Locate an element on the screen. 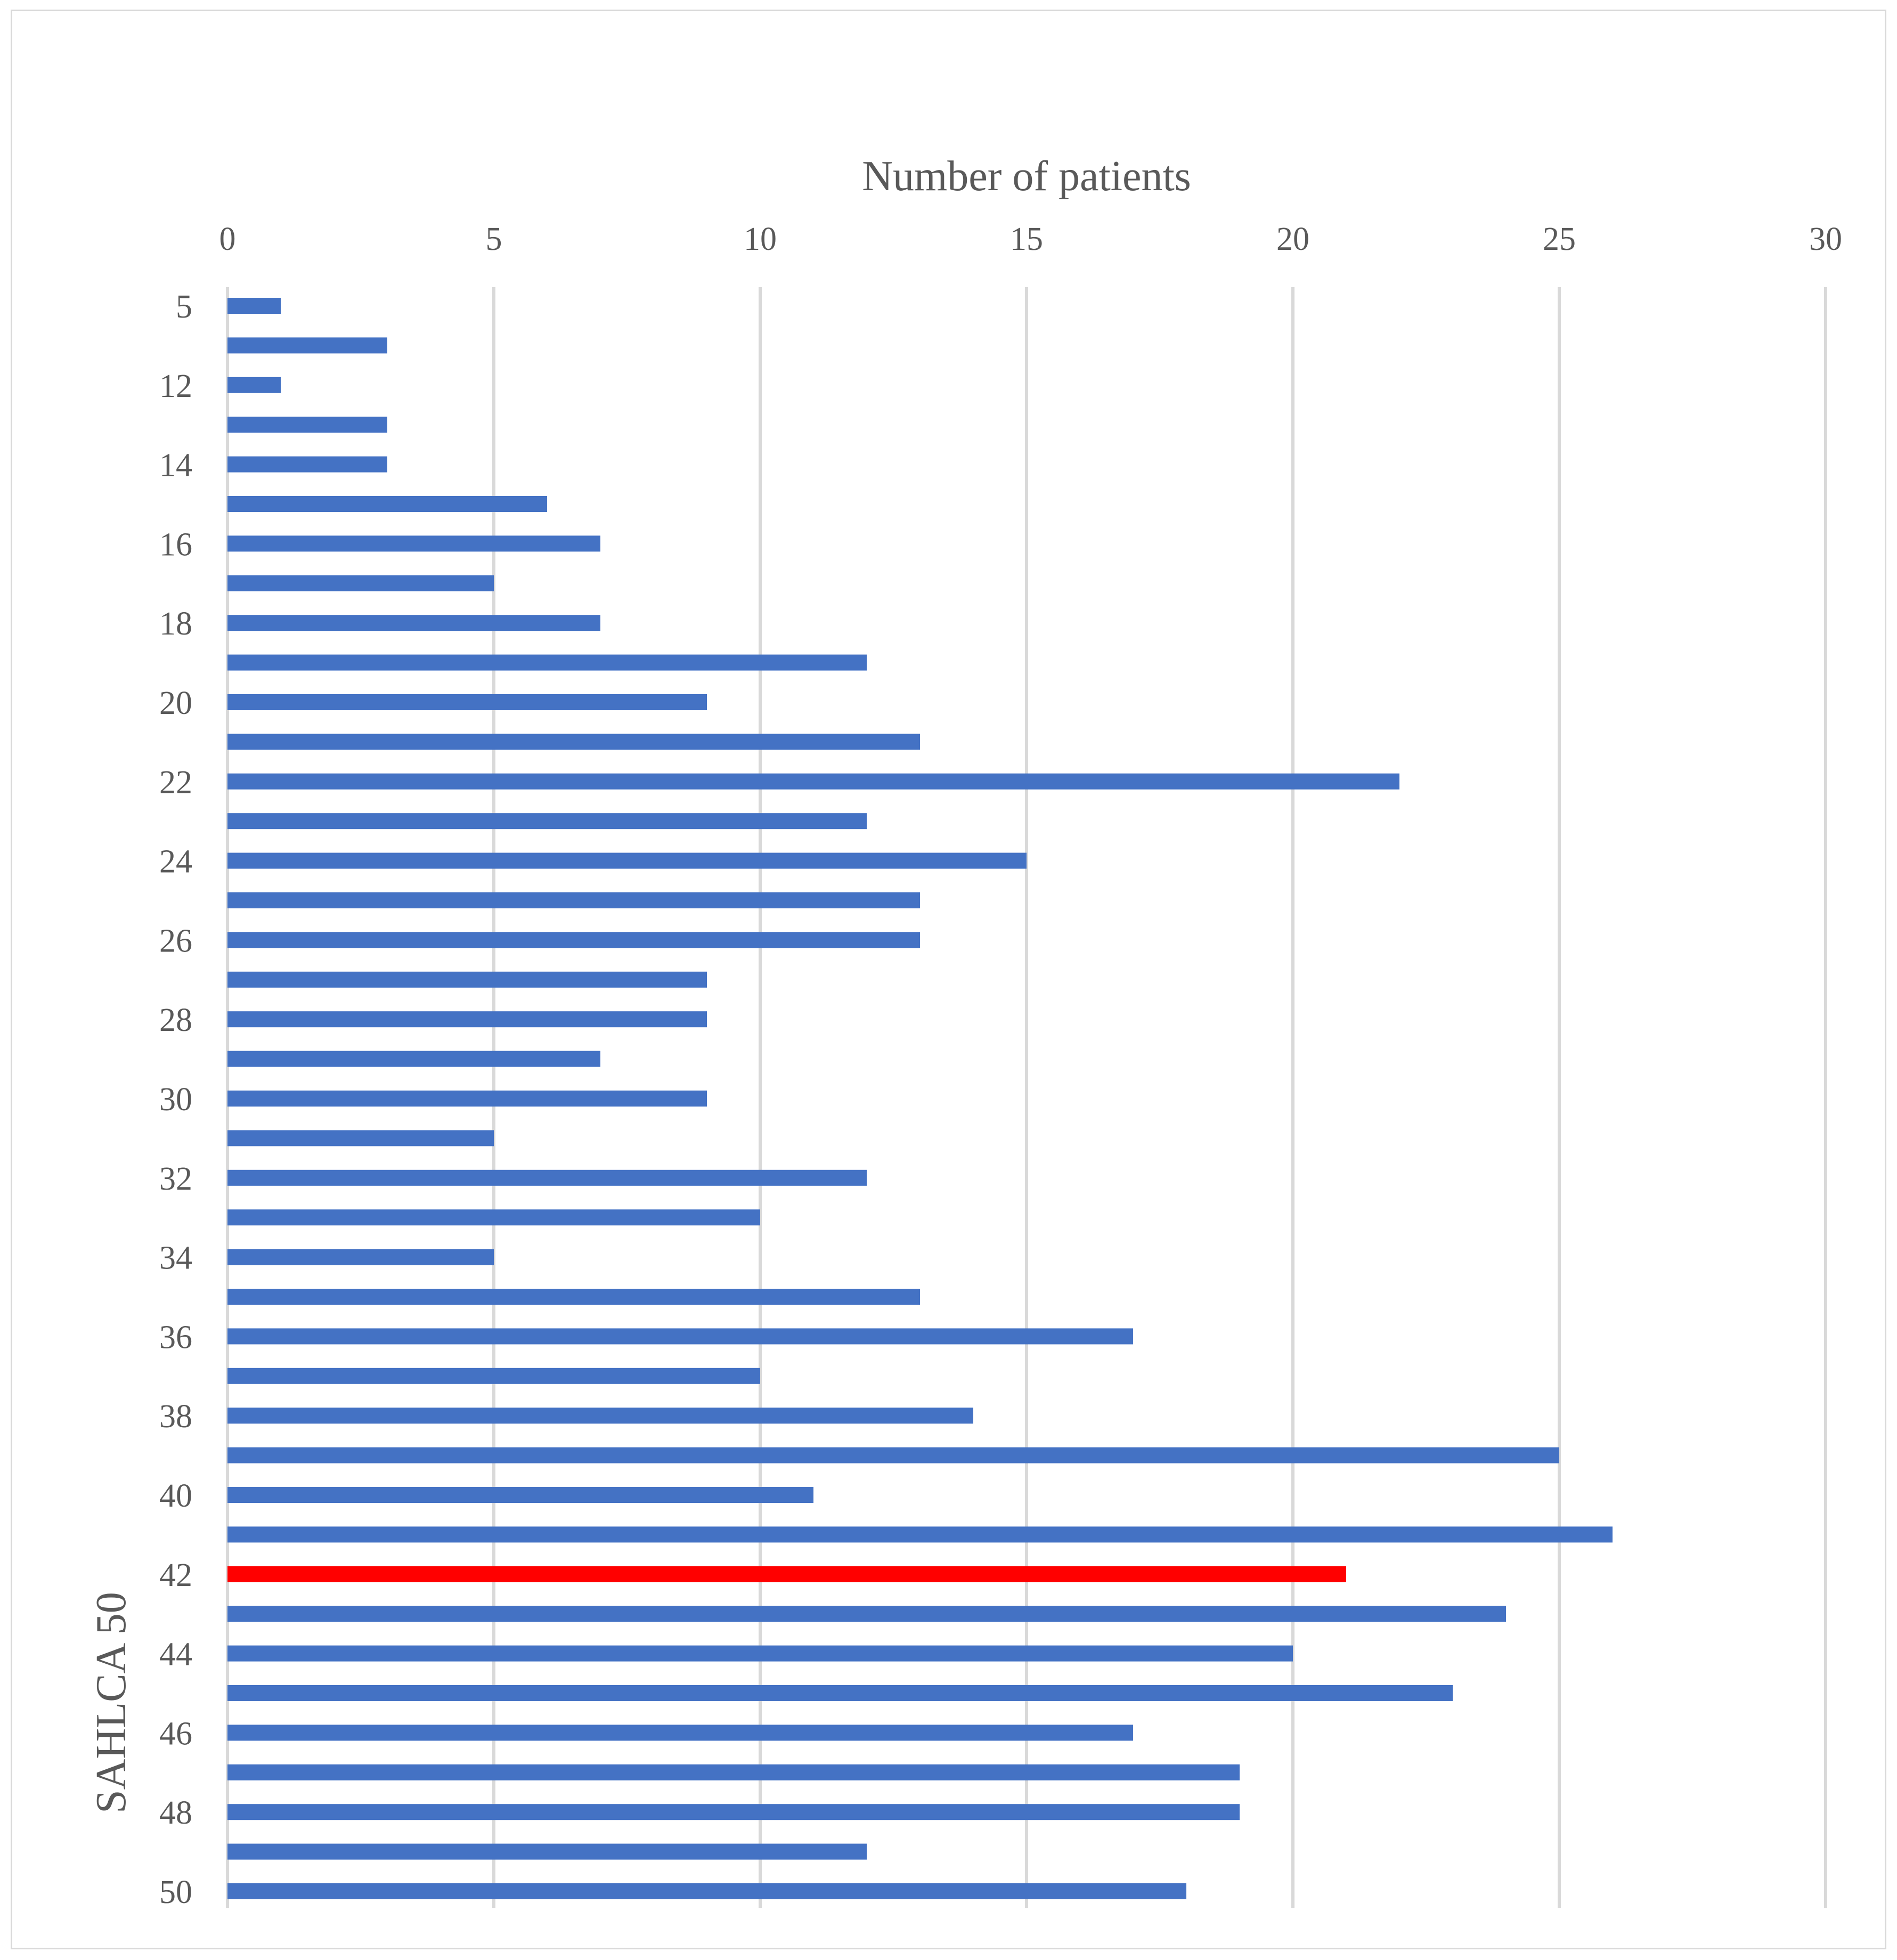 The image size is (1897, 1960). y-axis-title: SAHLCA 50 is located at coordinates (111, 1702).